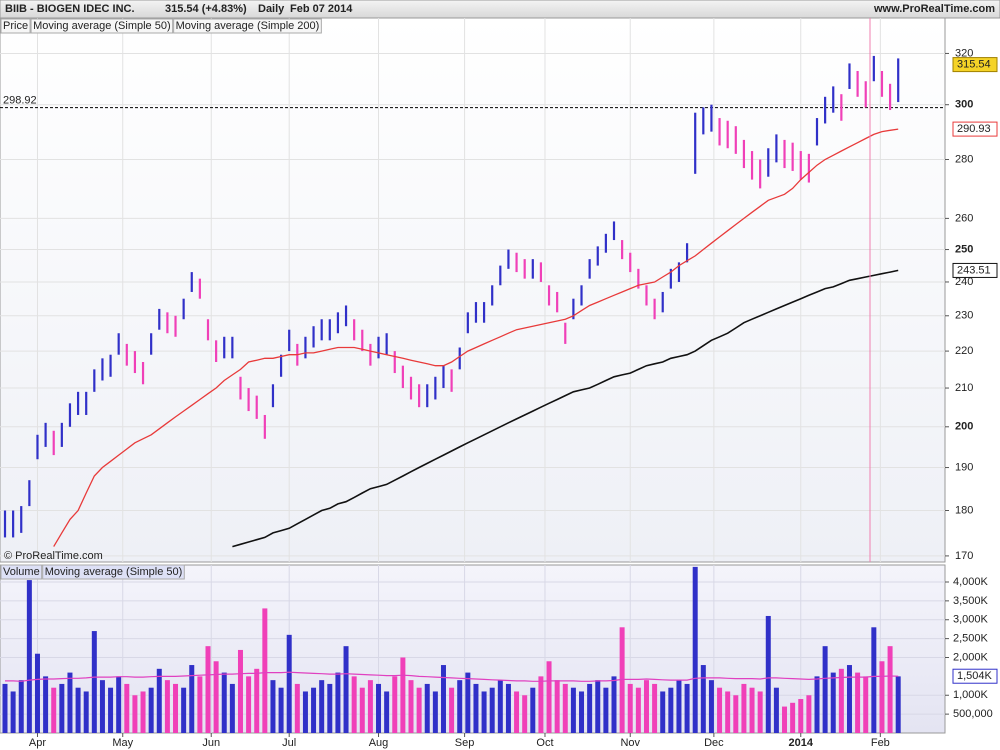 This screenshot has height=750, width=1000. What do you see at coordinates (964, 218) in the screenshot?
I see `y-tick-label: 260` at bounding box center [964, 218].